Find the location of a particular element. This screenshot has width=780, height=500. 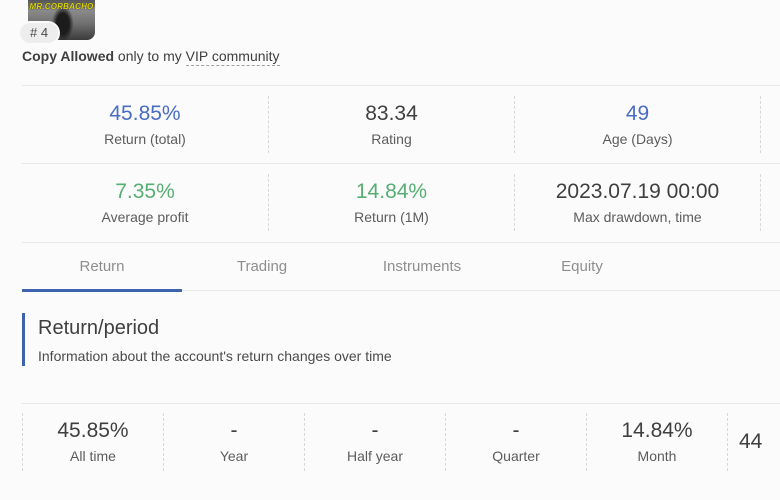

copy-allowed-line: Copy Allowed only to my VIP community is located at coordinates (151, 57).